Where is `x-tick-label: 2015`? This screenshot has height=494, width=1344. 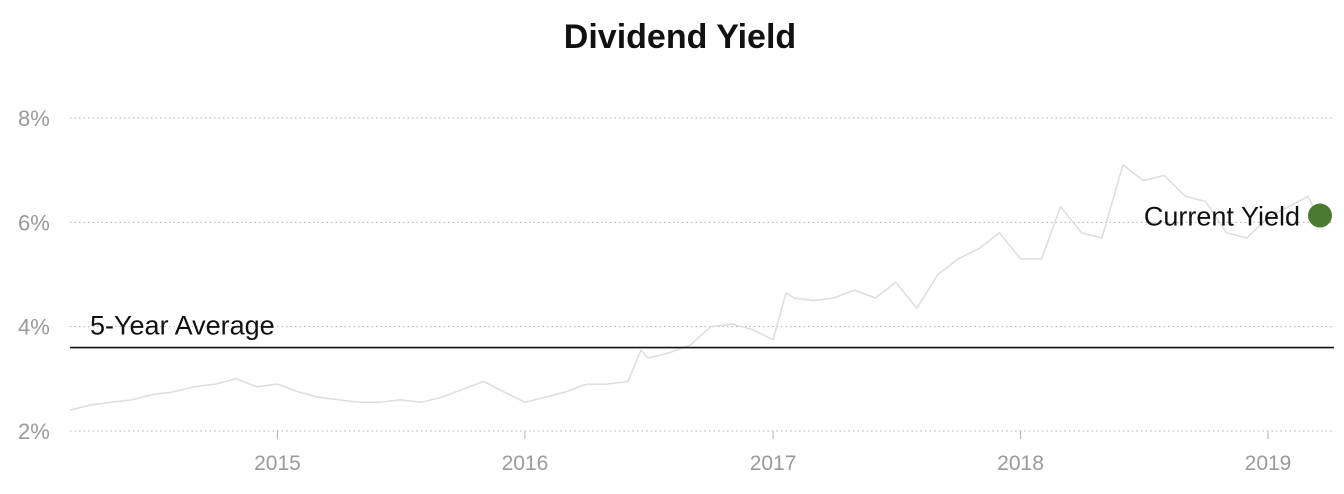
x-tick-label: 2015 is located at coordinates (277, 463).